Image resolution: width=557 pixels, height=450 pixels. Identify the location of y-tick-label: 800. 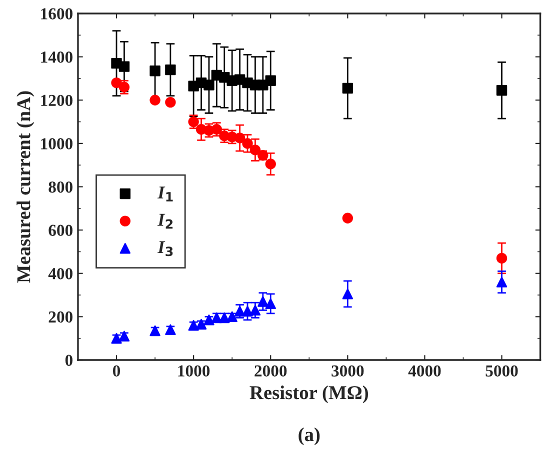
(60, 187).